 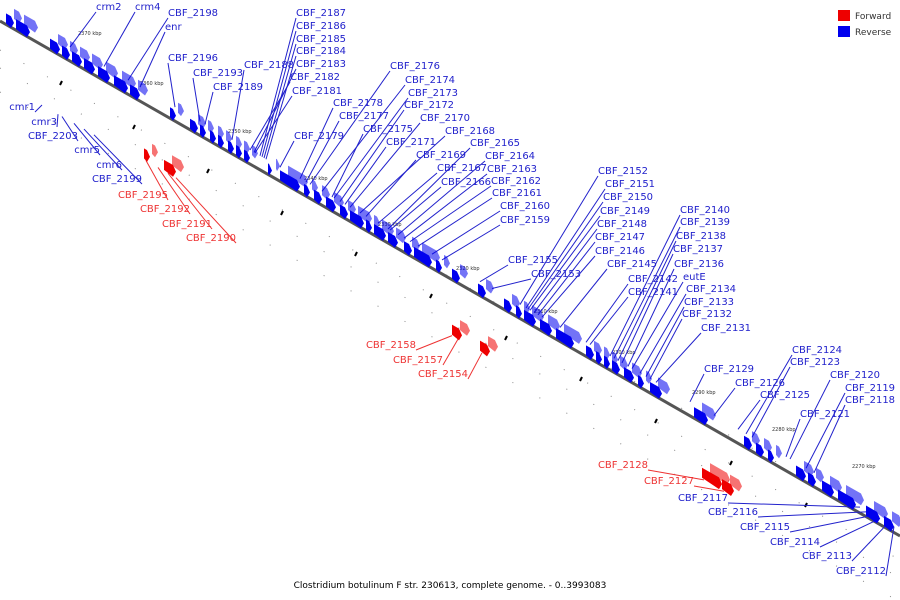 I want to click on reverse-gene-label: CBF_2119, so click(x=870, y=388).